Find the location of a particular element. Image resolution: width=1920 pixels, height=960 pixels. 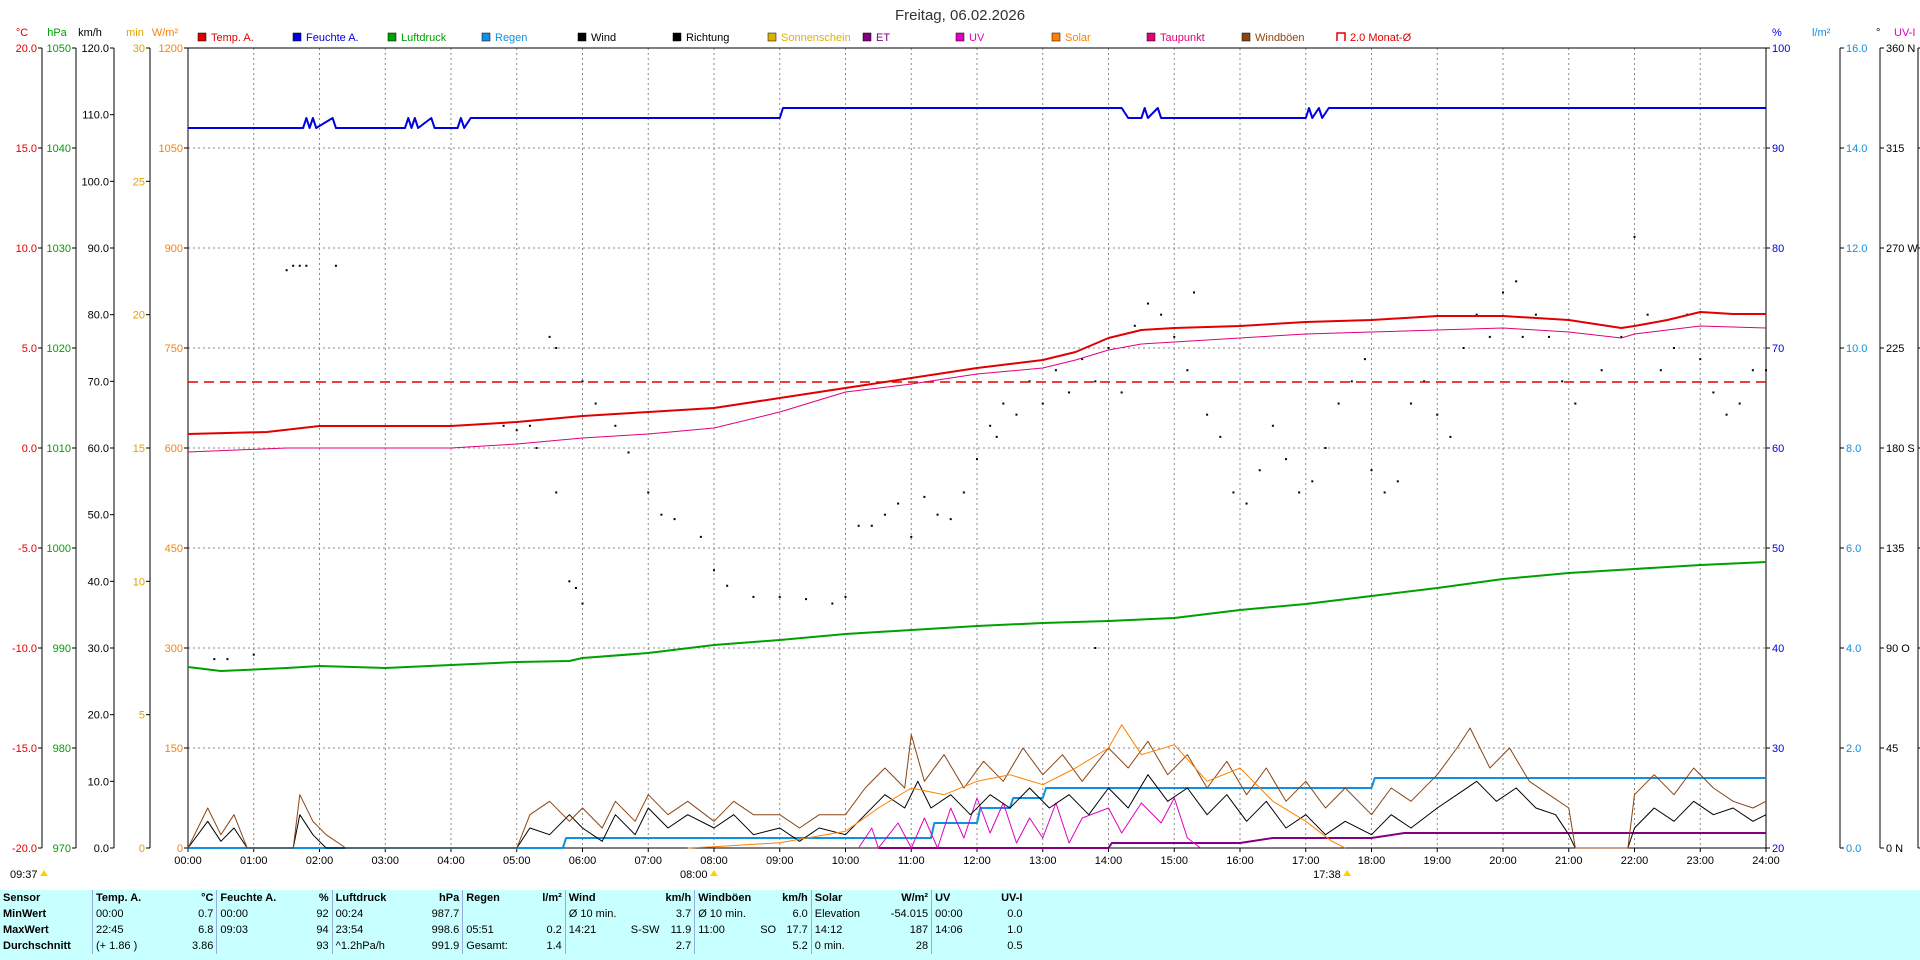

stats-avg-label: Durchschnitt is located at coordinates (37, 946).